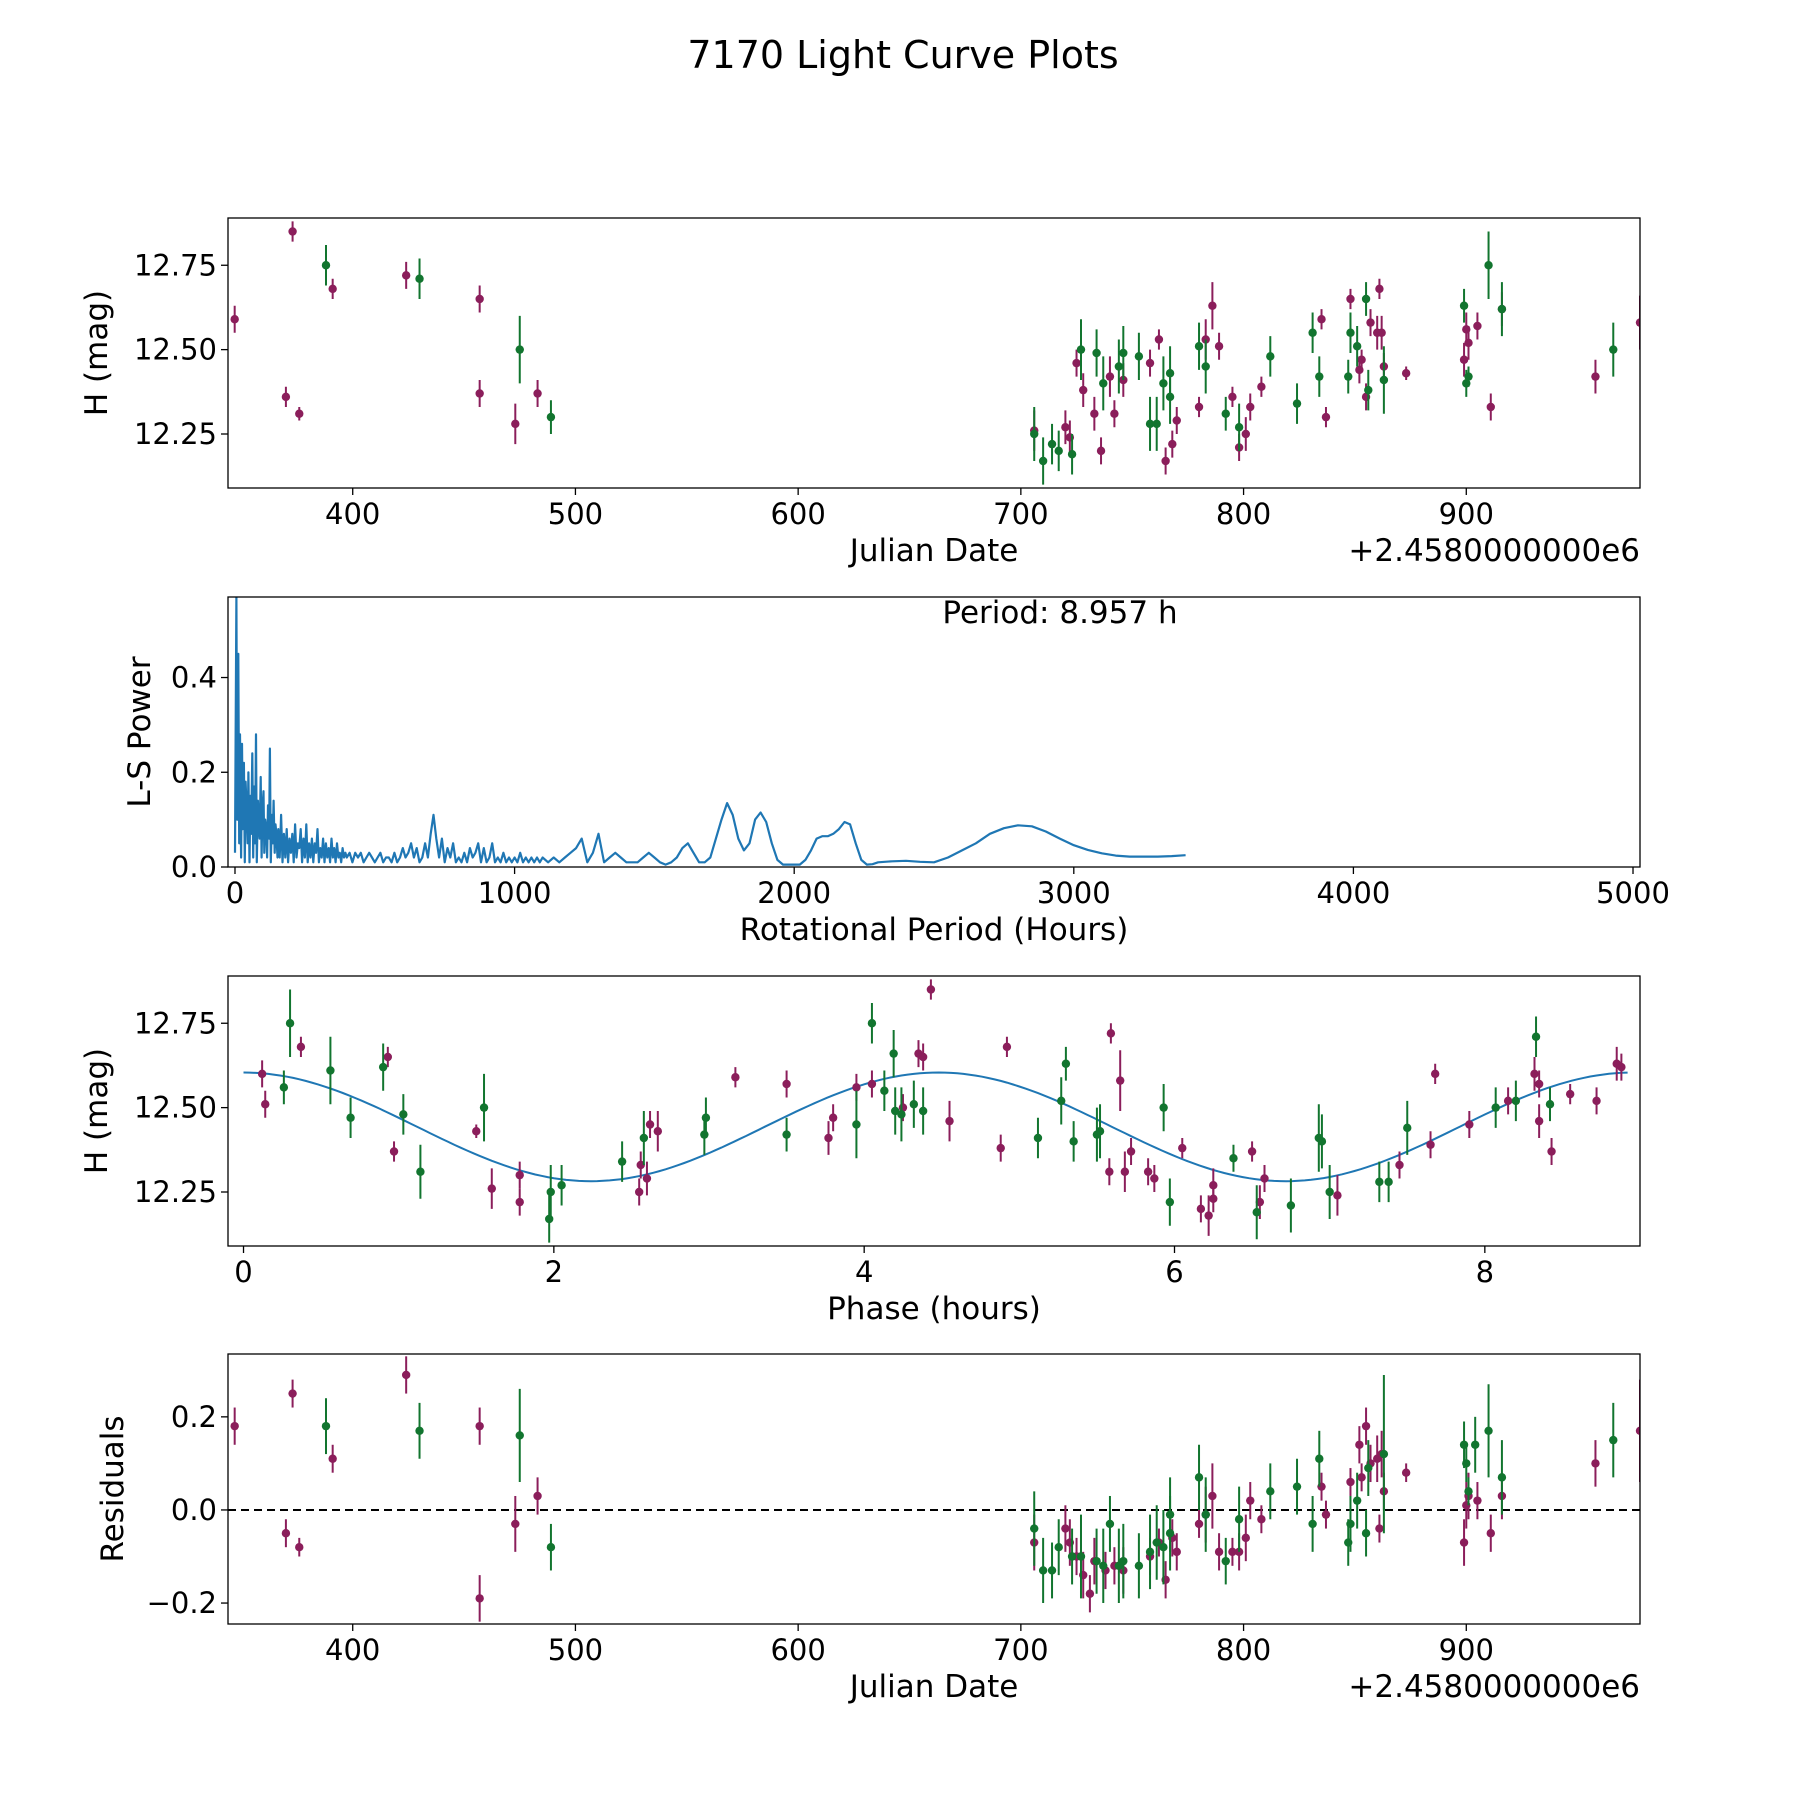 This screenshot has width=1800, height=1800. I want to click on x-tick-label: 800, so click(1243, 514).